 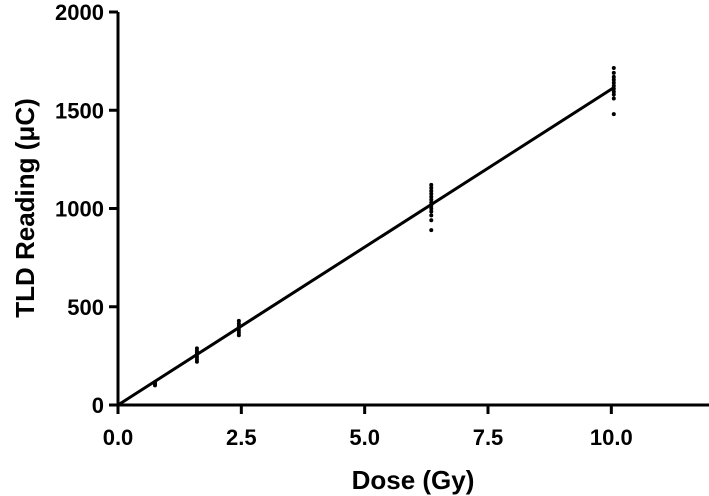 What do you see at coordinates (413, 480) in the screenshot?
I see `x-axis-title: Dose (Gy)` at bounding box center [413, 480].